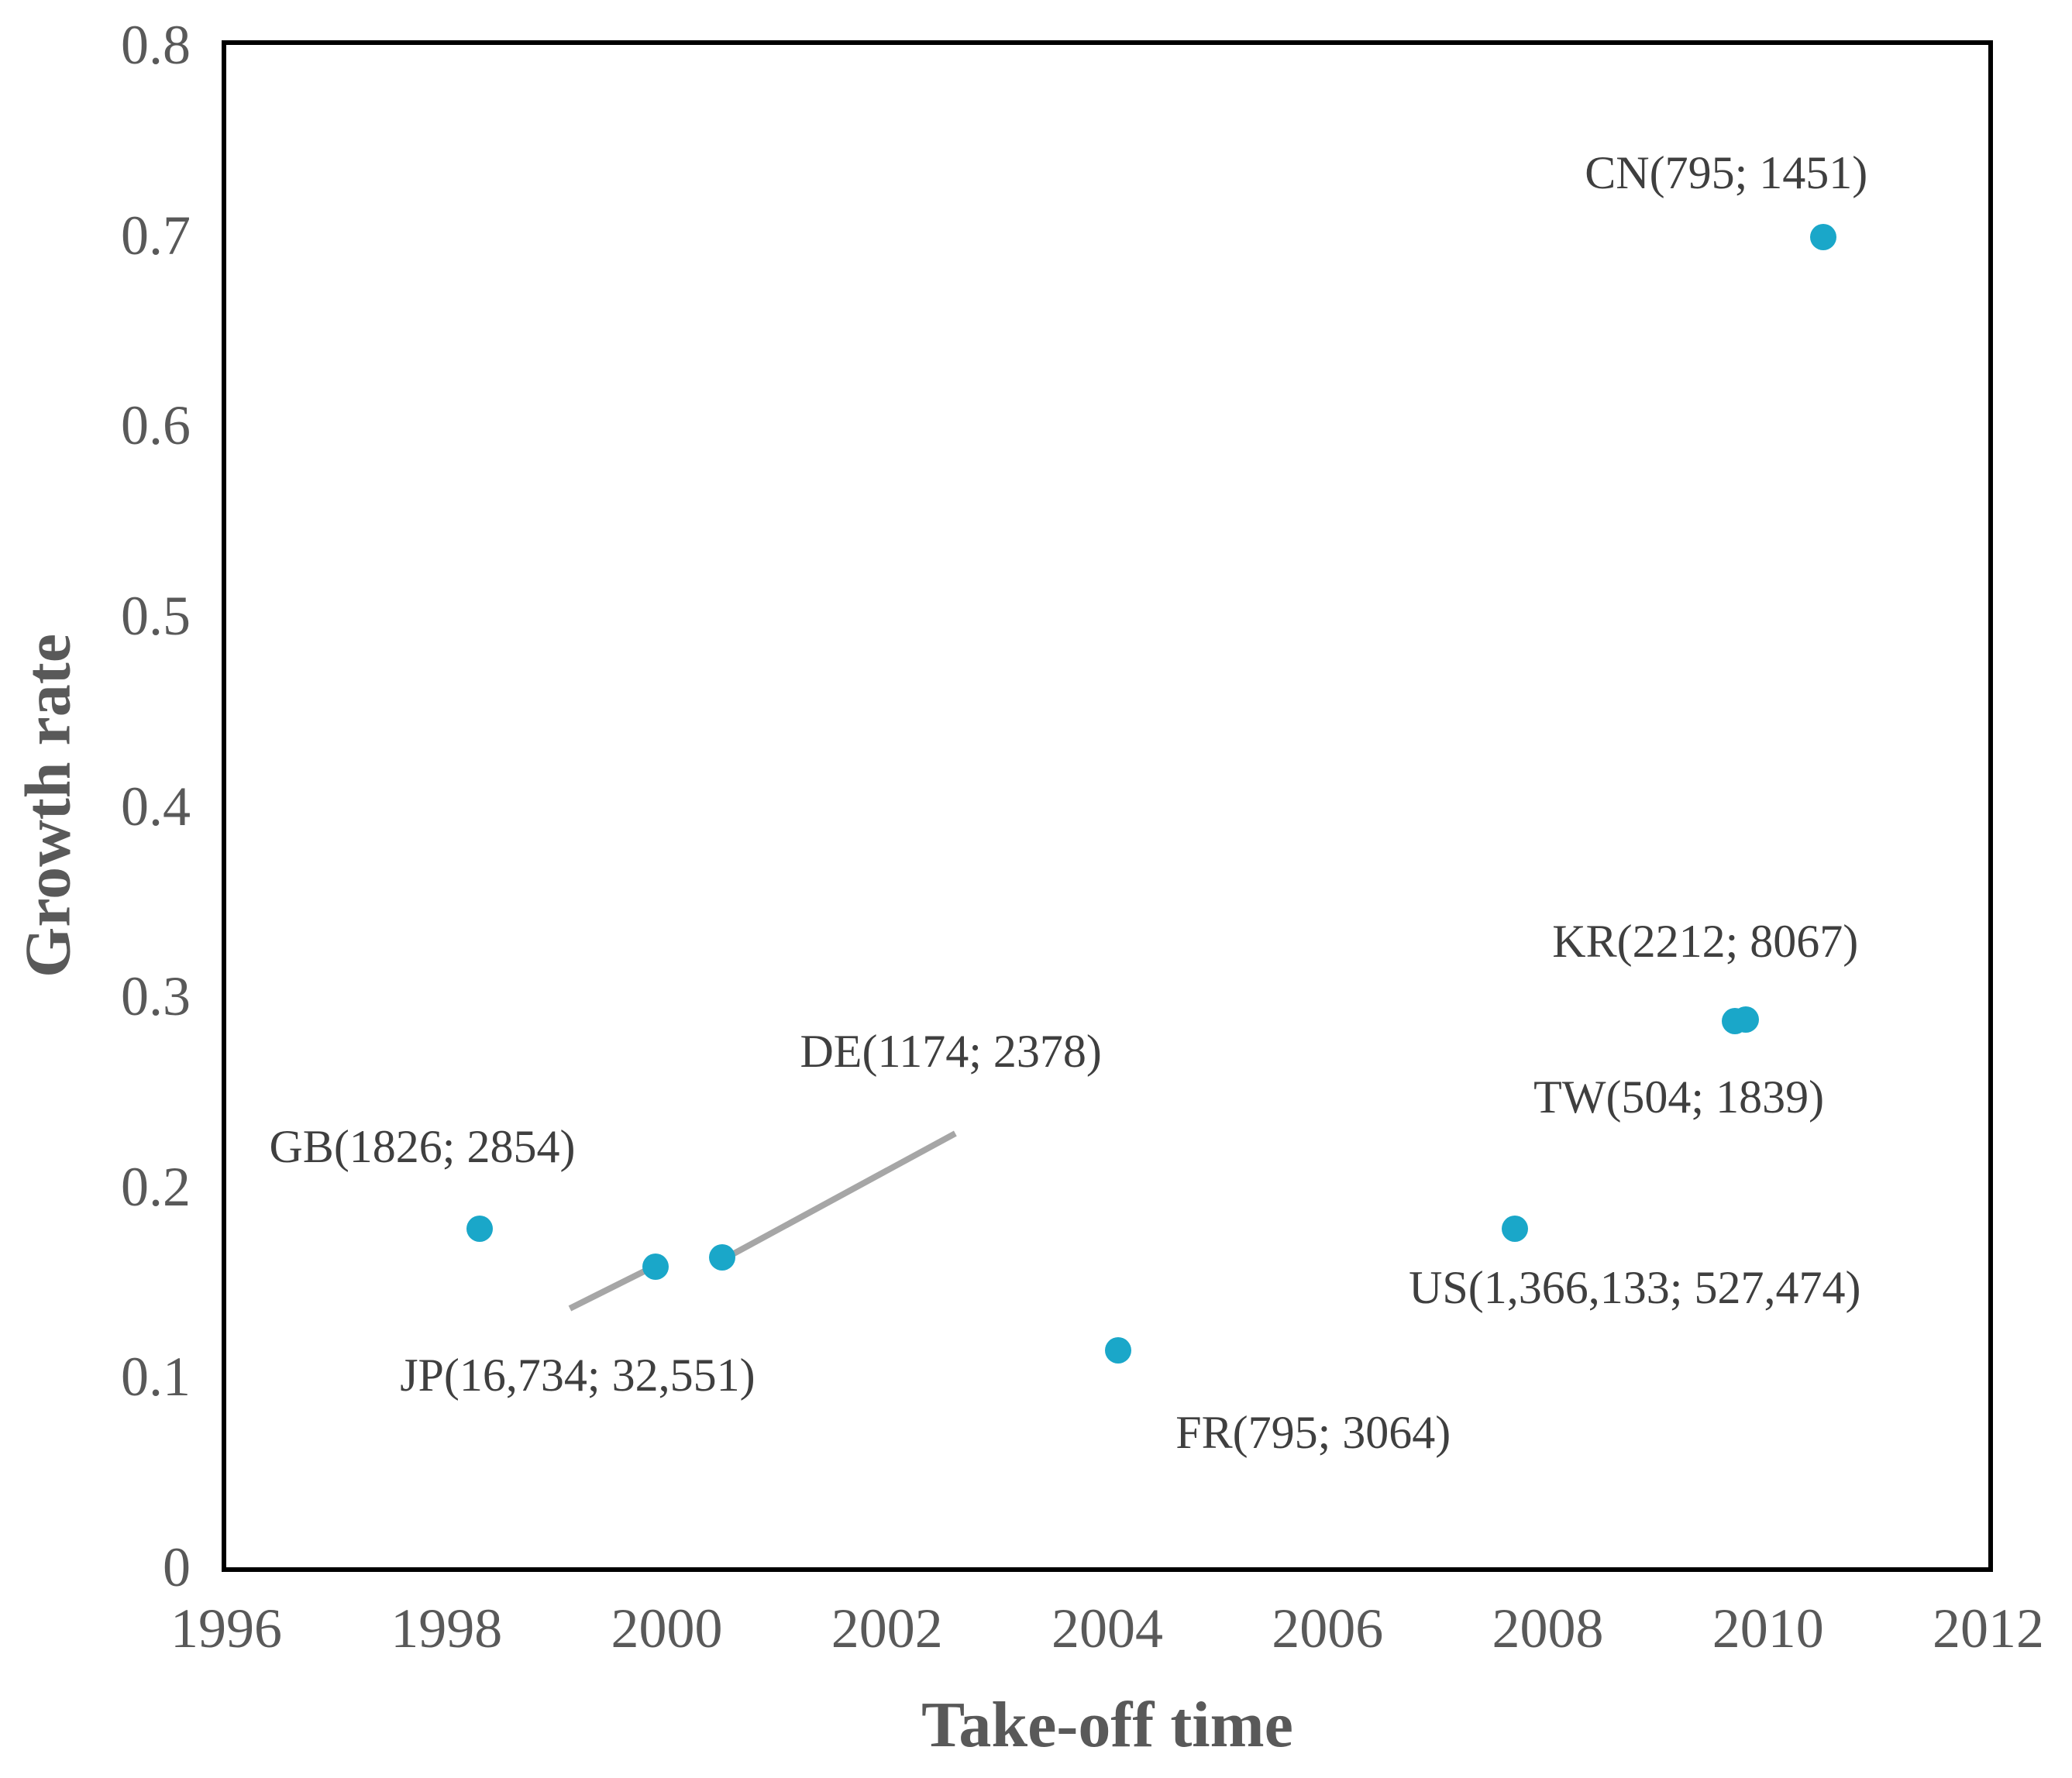 Image resolution: width=2072 pixels, height=1778 pixels. Describe the element at coordinates (1822, 237) in the screenshot. I see `data-point-cn` at that location.